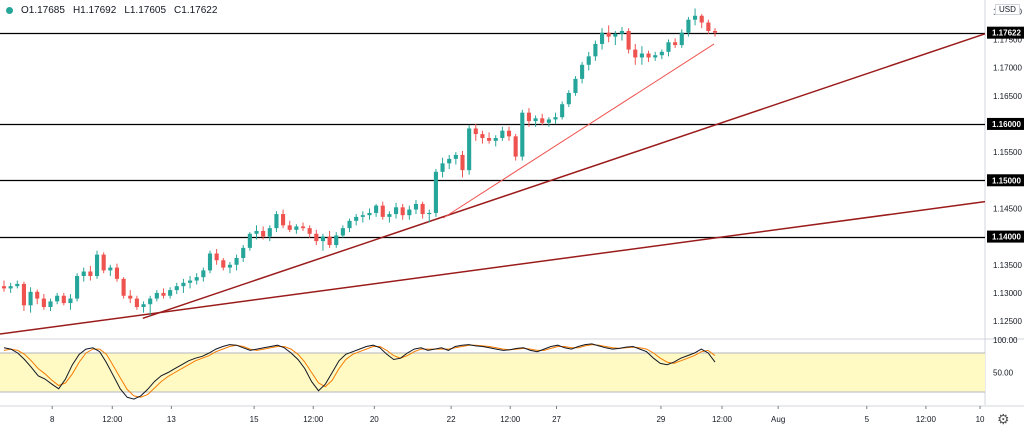 This screenshot has width=1024, height=429. What do you see at coordinates (492, 372) in the screenshot?
I see `stoch-band` at bounding box center [492, 372].